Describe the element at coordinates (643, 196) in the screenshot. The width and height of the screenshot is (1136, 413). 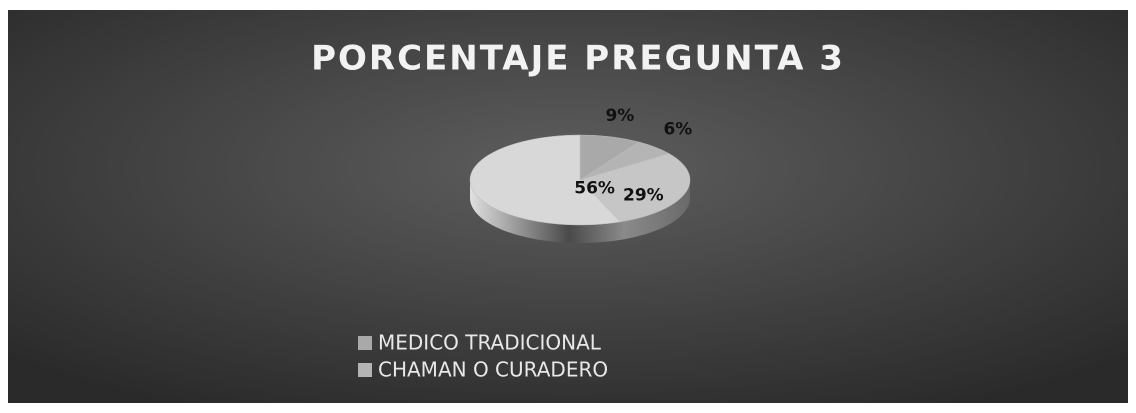
I see `data-label: 29%` at that location.